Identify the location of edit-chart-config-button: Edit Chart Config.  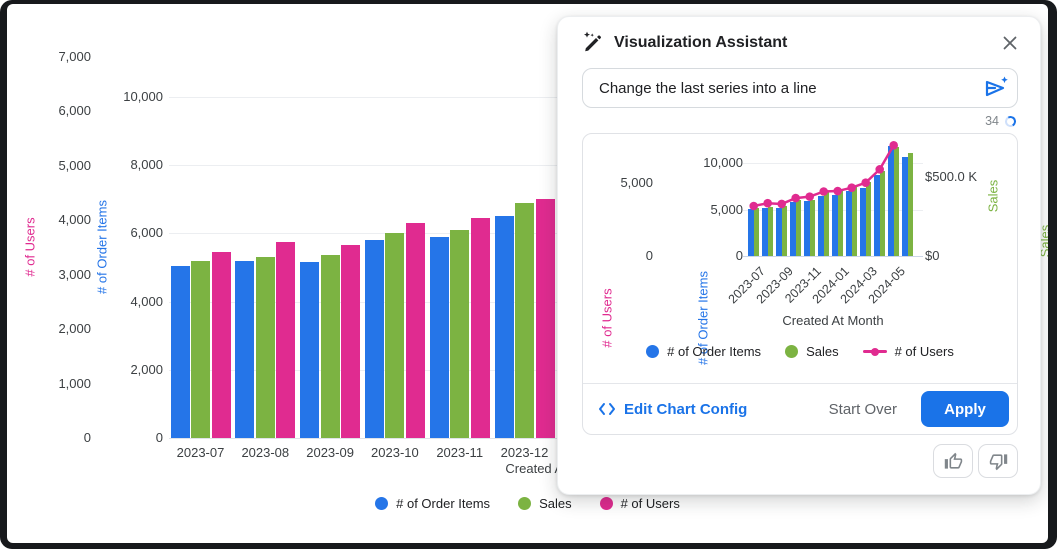
(672, 409).